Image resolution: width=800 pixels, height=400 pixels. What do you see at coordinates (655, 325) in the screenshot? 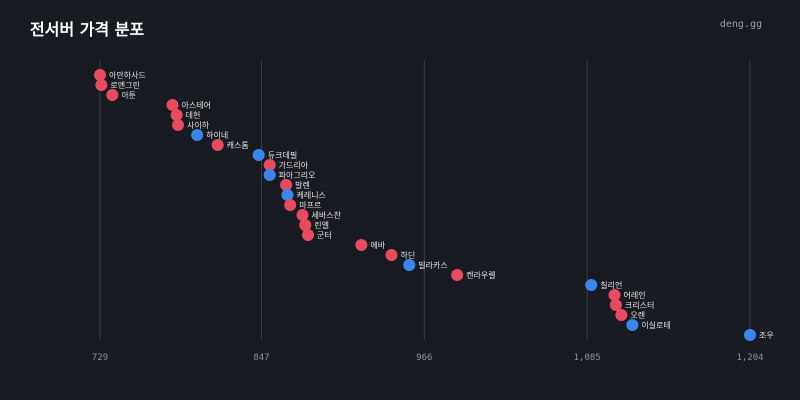
I see `point-label: 이실로테` at bounding box center [655, 325].